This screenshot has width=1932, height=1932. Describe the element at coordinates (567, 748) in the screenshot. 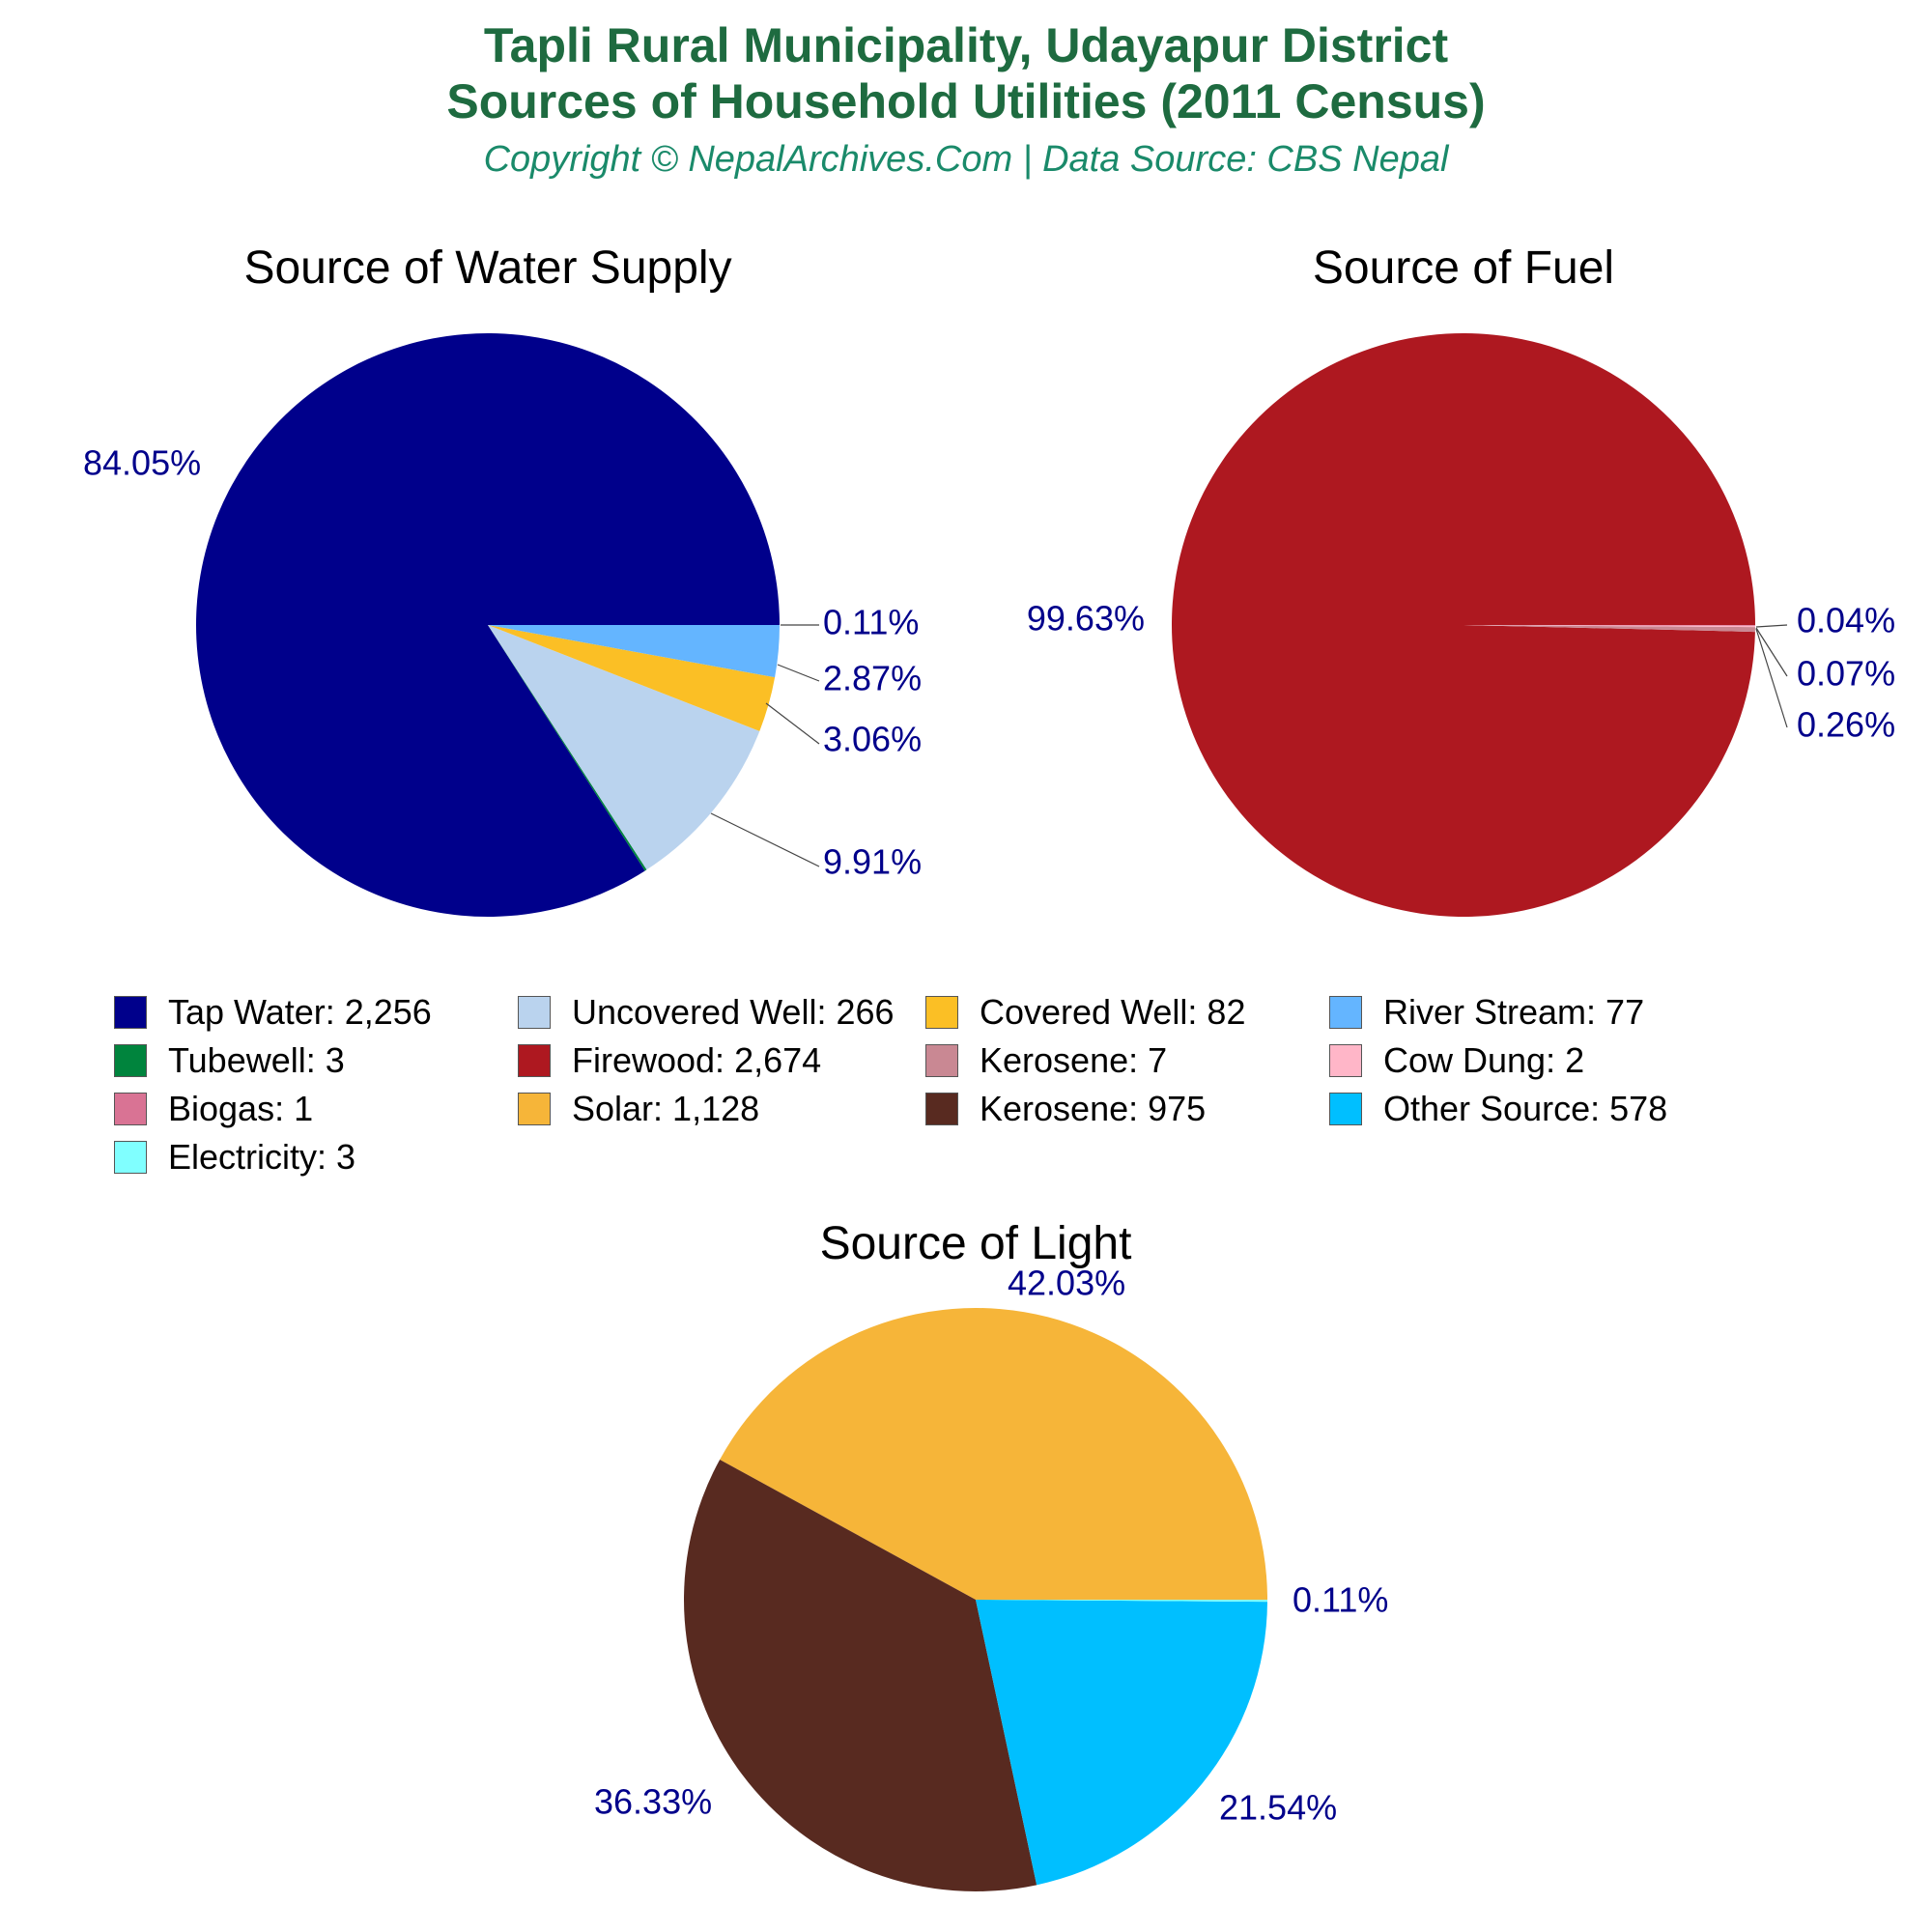

I see `pie-slice-tubewell` at that location.